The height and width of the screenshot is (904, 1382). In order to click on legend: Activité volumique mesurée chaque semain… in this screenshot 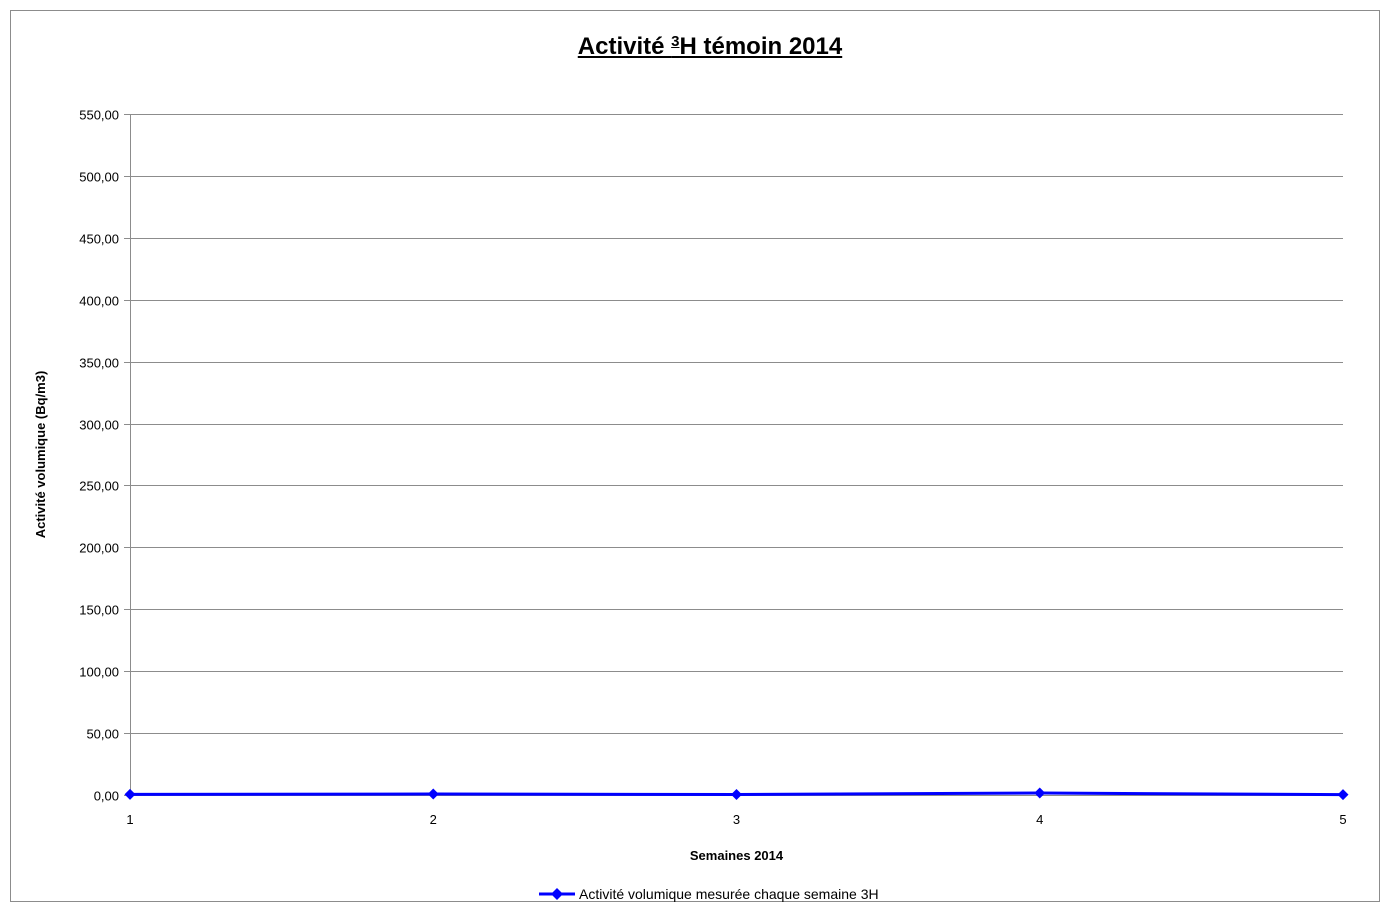, I will do `click(708, 894)`.